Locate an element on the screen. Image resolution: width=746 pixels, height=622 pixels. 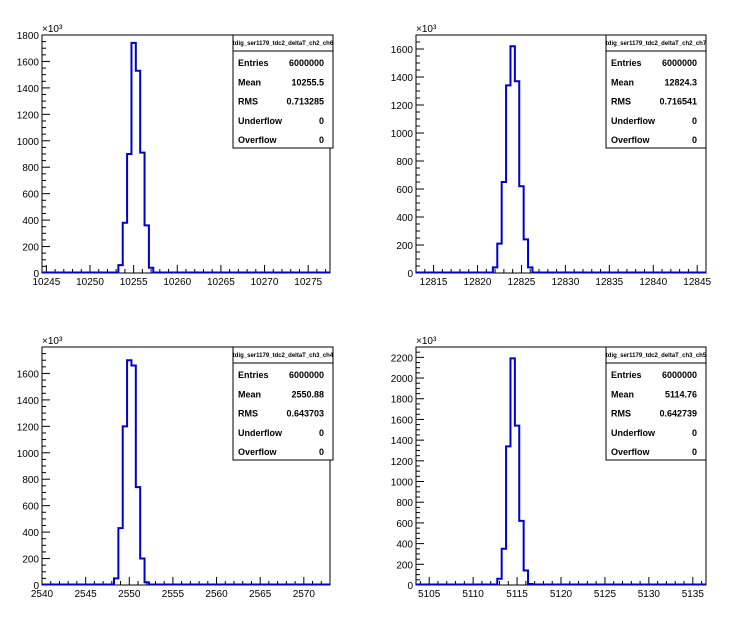
x-tick-label: 10245 is located at coordinates (46, 282).